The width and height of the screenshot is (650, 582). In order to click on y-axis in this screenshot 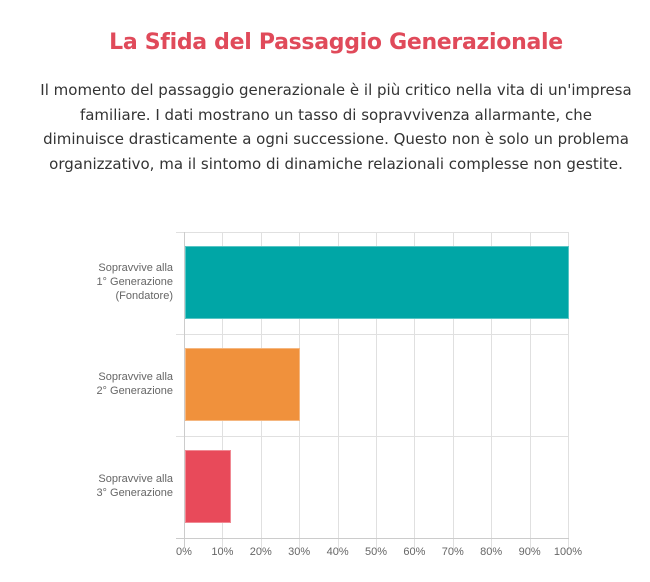, I will do `click(184, 389)`.